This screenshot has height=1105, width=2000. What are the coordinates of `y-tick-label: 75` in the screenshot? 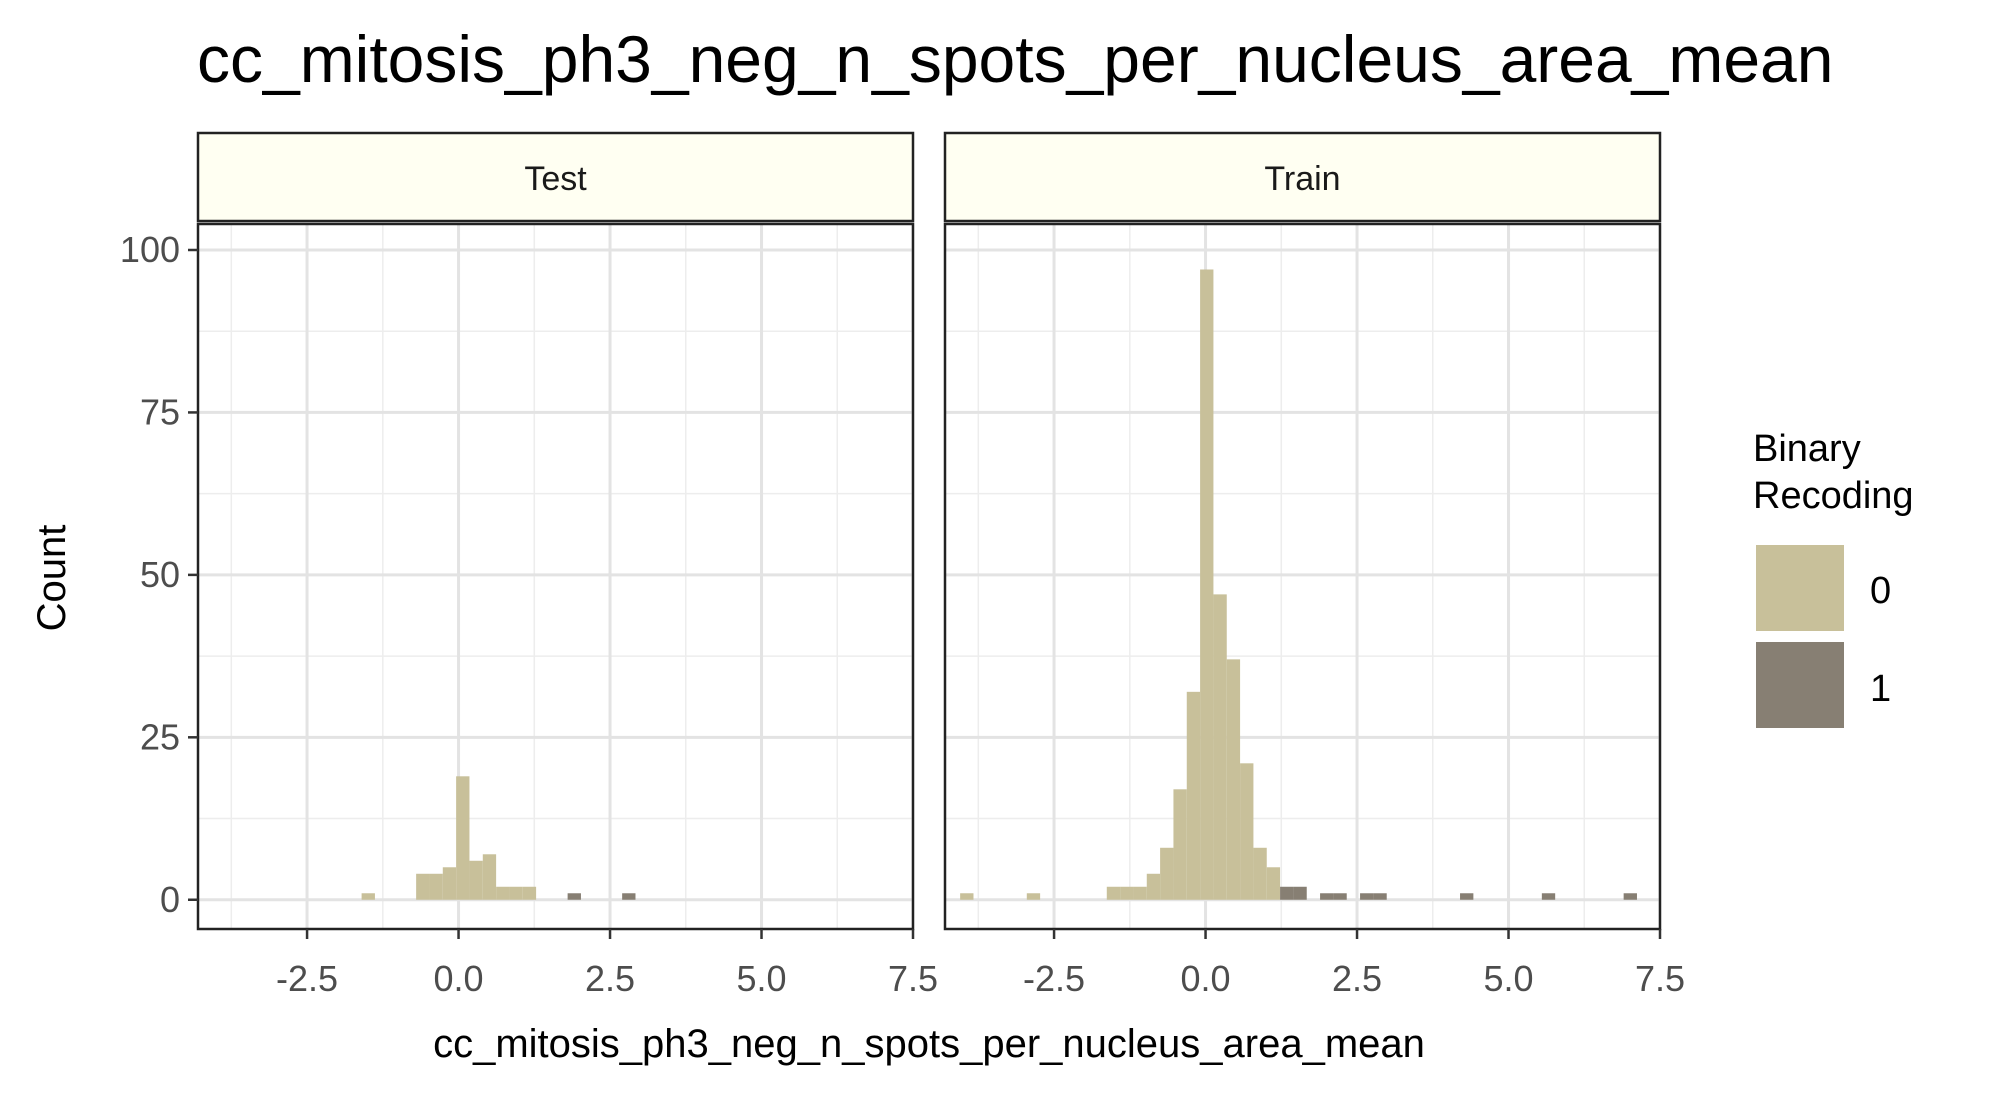 It's located at (160, 411).